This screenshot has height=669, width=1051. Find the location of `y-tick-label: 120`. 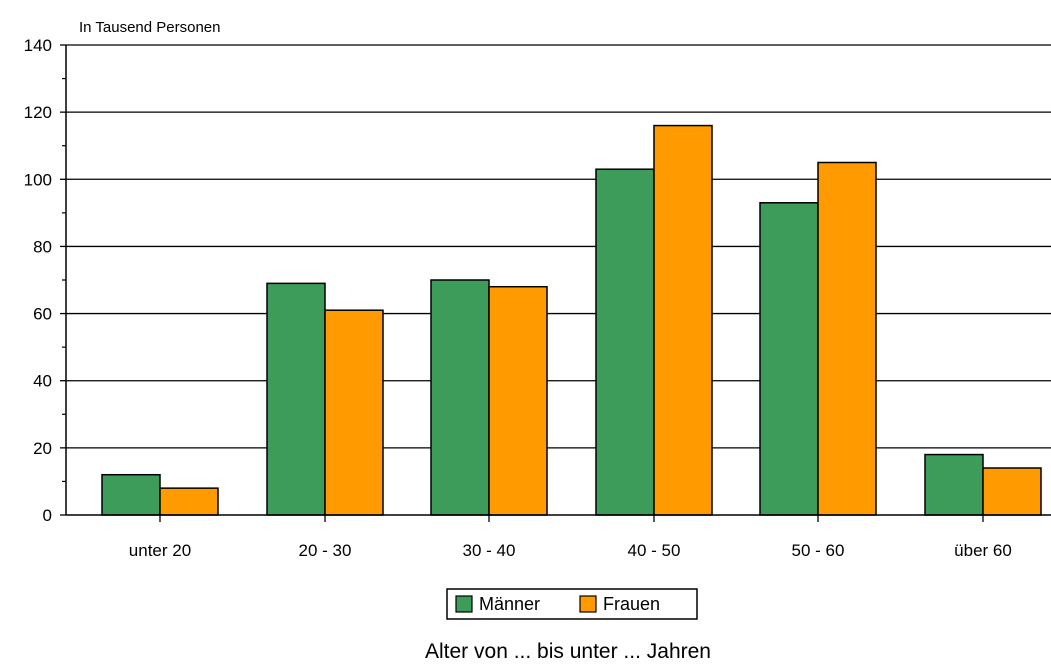

y-tick-label: 120 is located at coordinates (38, 112).